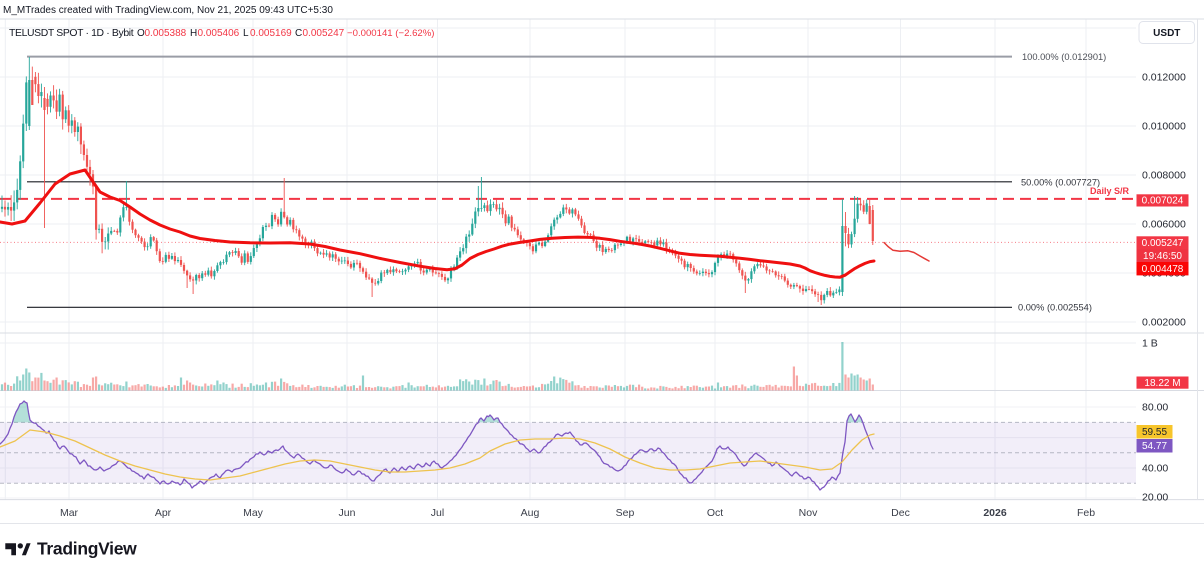  I want to click on svg-text: 0.002000, so click(1164, 323).